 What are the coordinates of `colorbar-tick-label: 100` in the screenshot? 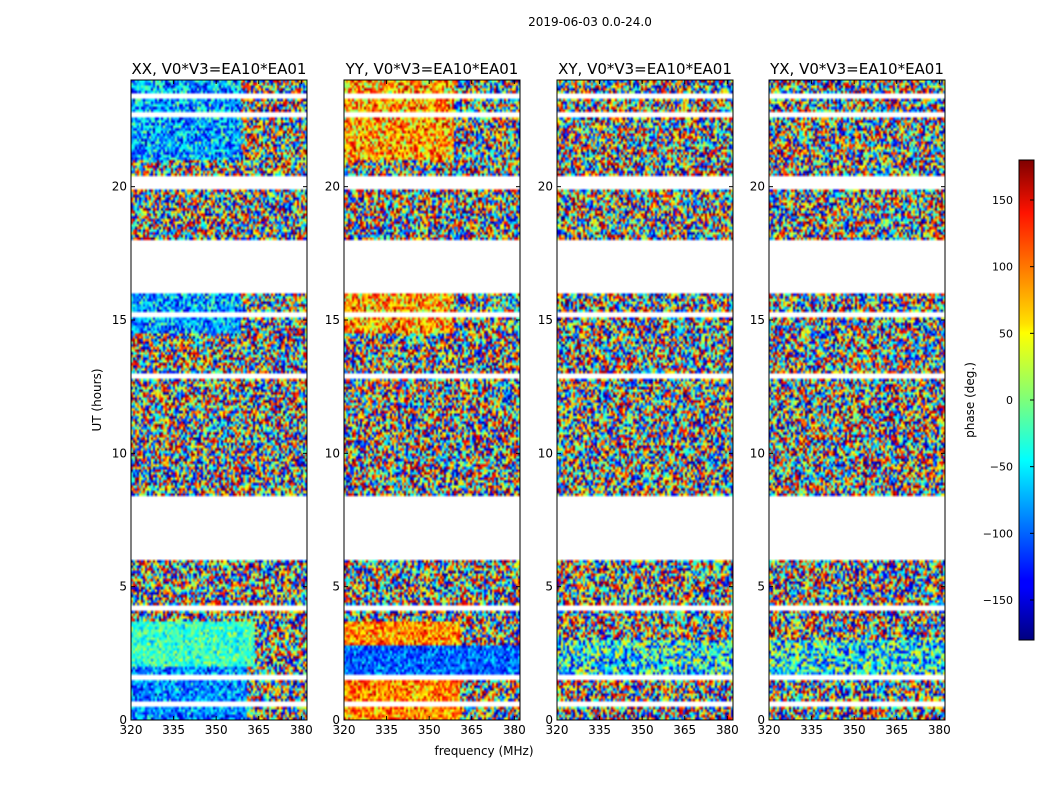 It's located at (1002, 267).